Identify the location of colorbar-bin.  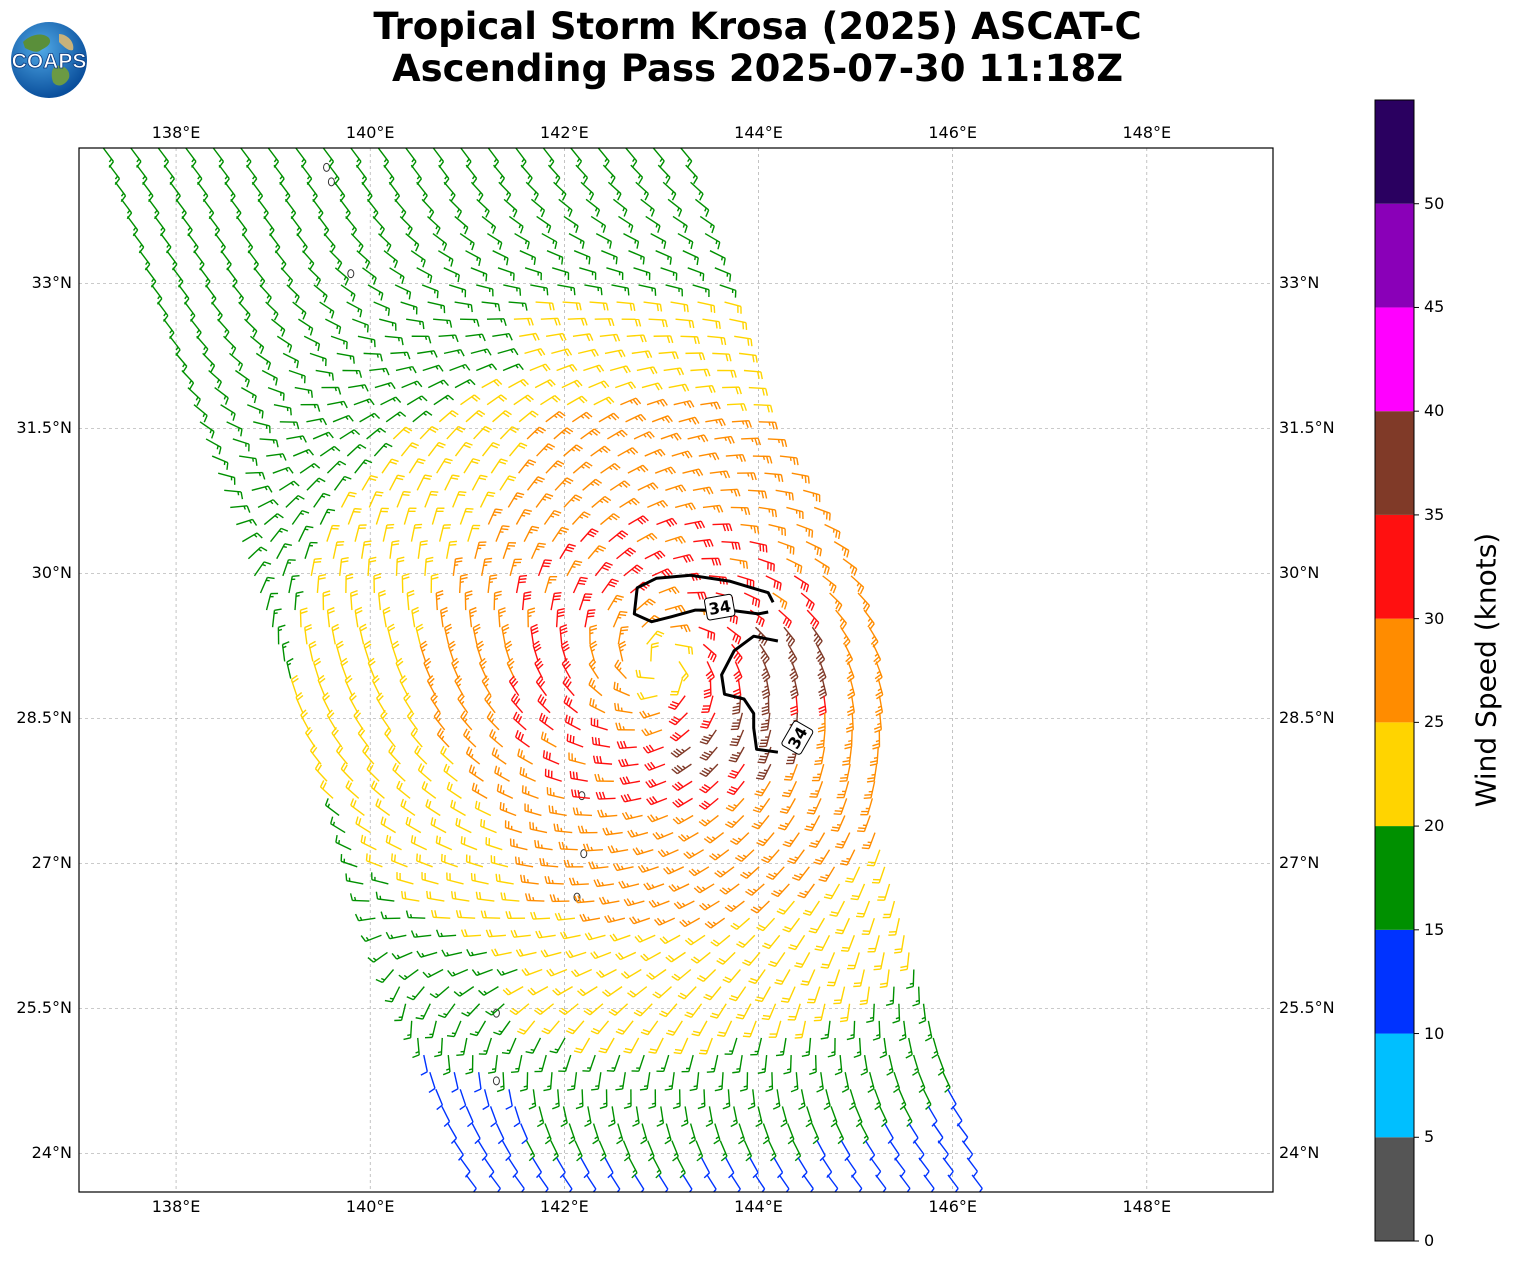
(1394, 981).